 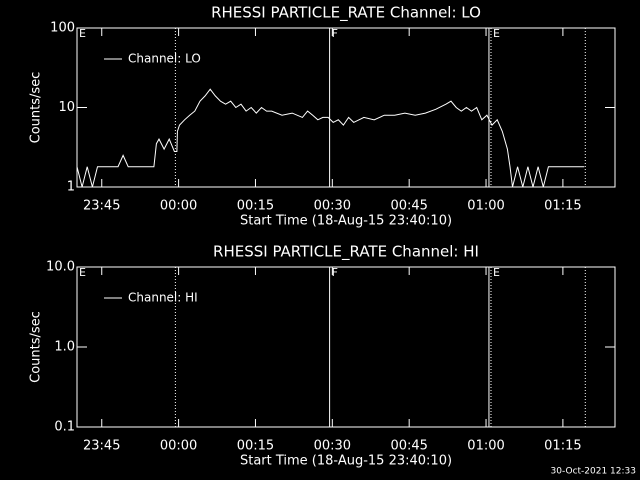 I want to click on y-tick-label: 1, so click(x=71, y=187).